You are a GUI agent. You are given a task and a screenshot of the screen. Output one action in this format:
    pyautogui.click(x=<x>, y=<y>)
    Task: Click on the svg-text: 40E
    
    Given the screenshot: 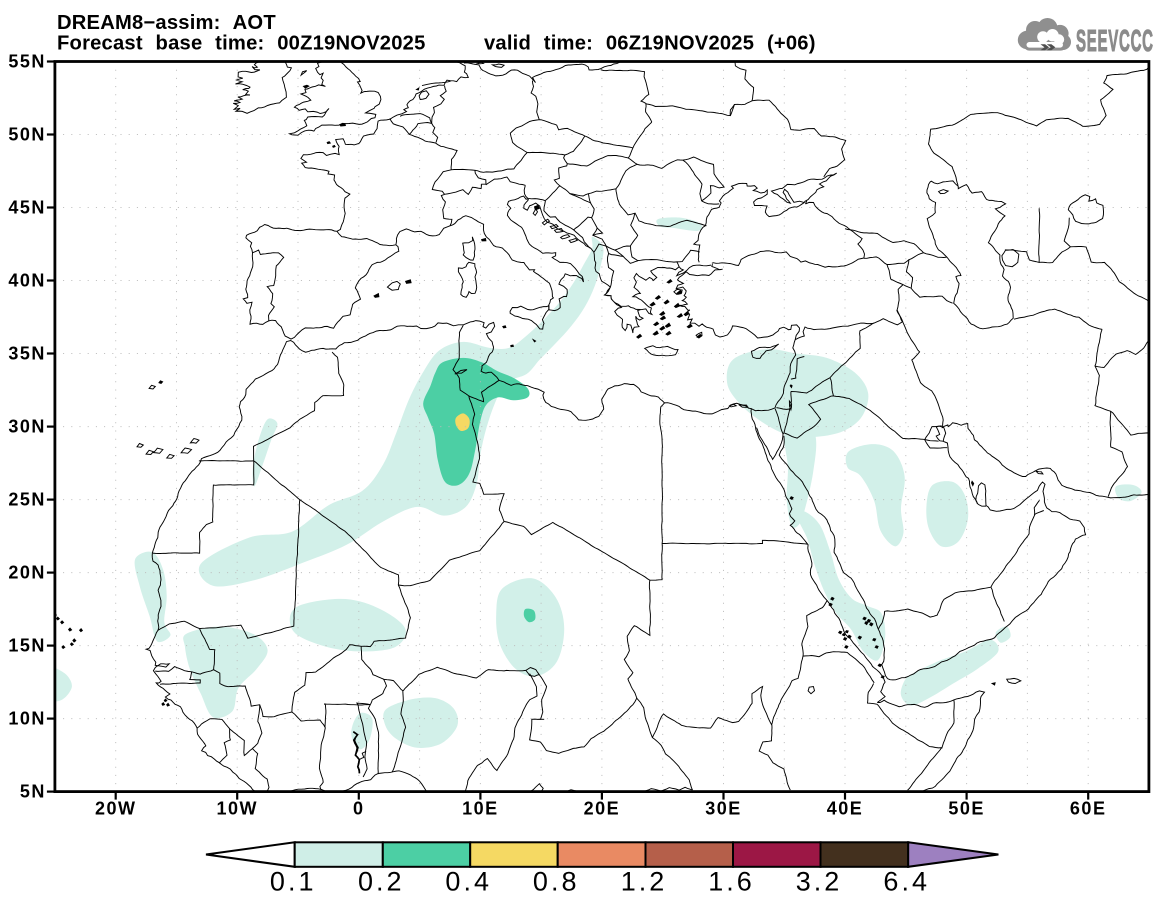 What is the action you would take?
    pyautogui.click(x=845, y=809)
    